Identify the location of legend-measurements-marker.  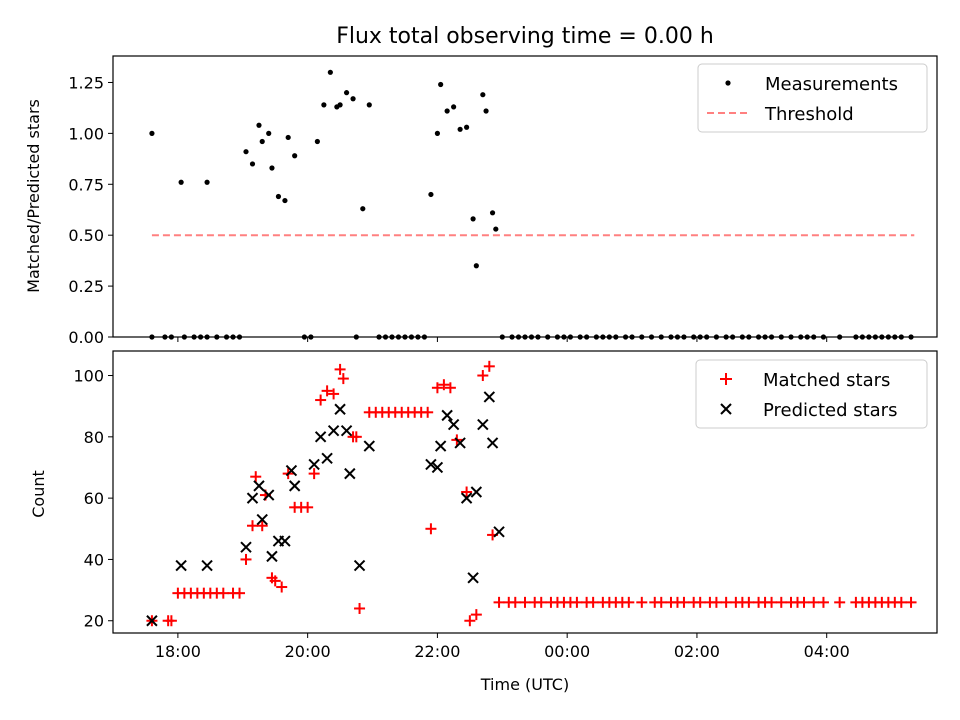
(728, 83).